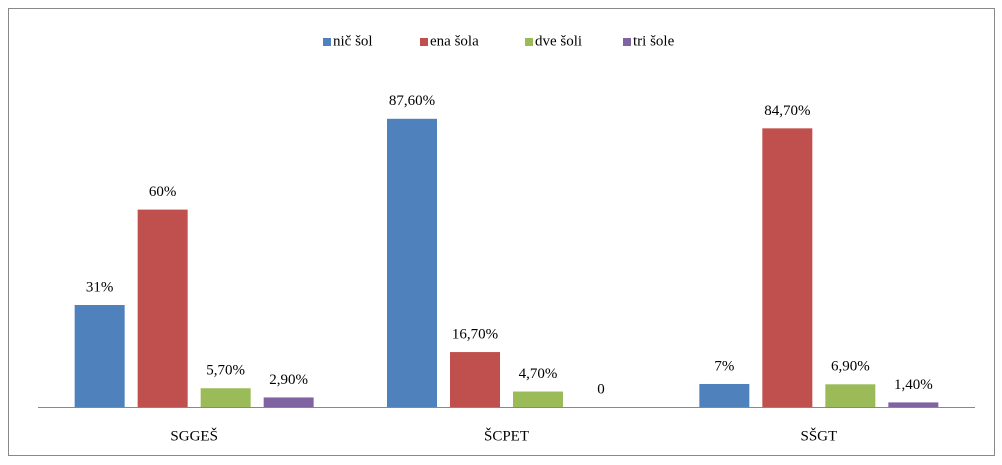 The height and width of the screenshot is (465, 1002). Describe the element at coordinates (818, 435) in the screenshot. I see `x-tick-label: SŠGT` at that location.